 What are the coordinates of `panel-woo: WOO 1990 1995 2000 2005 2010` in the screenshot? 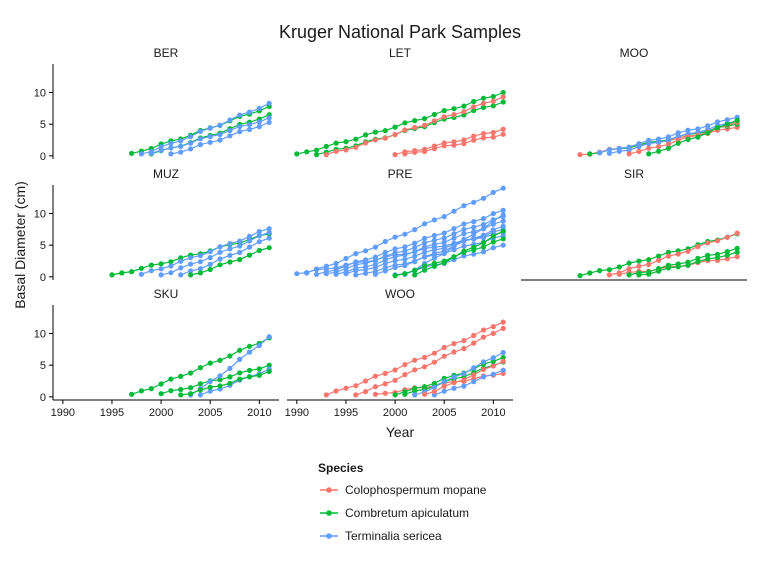 It's located at (399, 353).